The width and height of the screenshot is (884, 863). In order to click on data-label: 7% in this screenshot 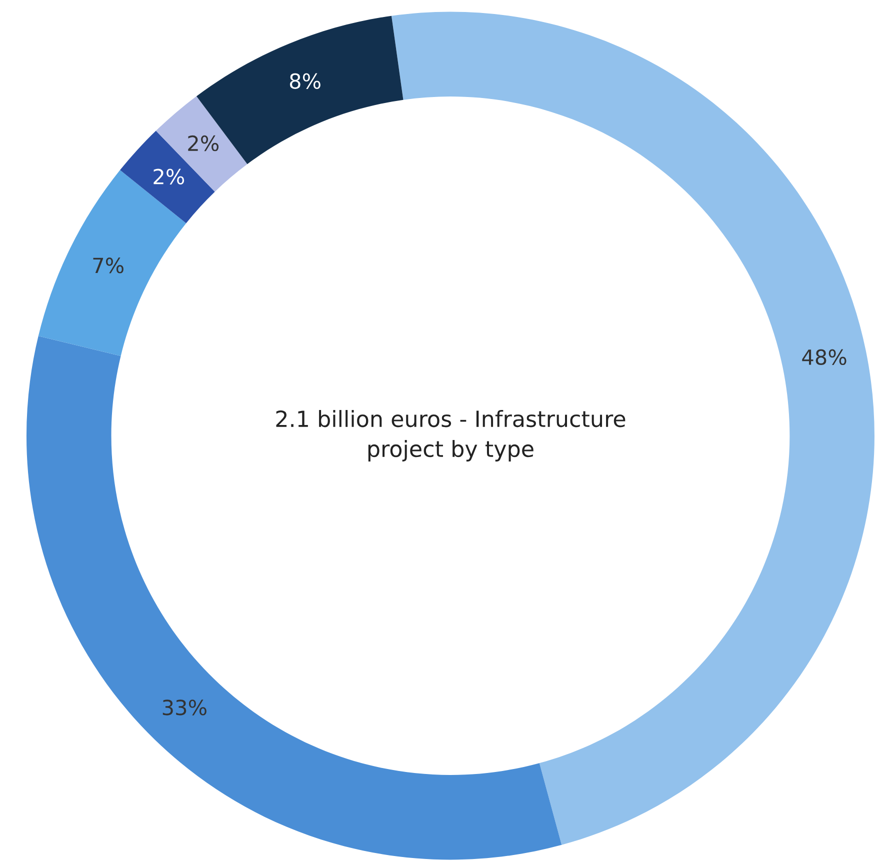, I will do `click(108, 266)`.